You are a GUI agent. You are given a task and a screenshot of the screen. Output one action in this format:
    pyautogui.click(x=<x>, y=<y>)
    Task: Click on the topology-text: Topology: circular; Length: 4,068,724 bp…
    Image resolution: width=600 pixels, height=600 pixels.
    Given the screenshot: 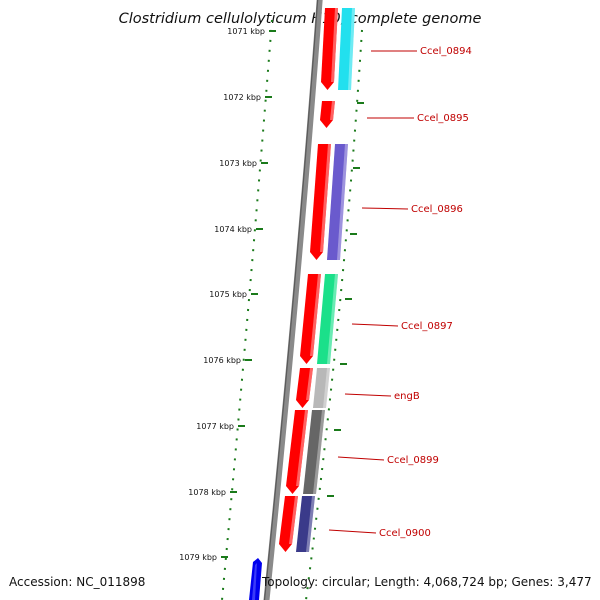 What is the action you would take?
    pyautogui.click(x=426, y=582)
    